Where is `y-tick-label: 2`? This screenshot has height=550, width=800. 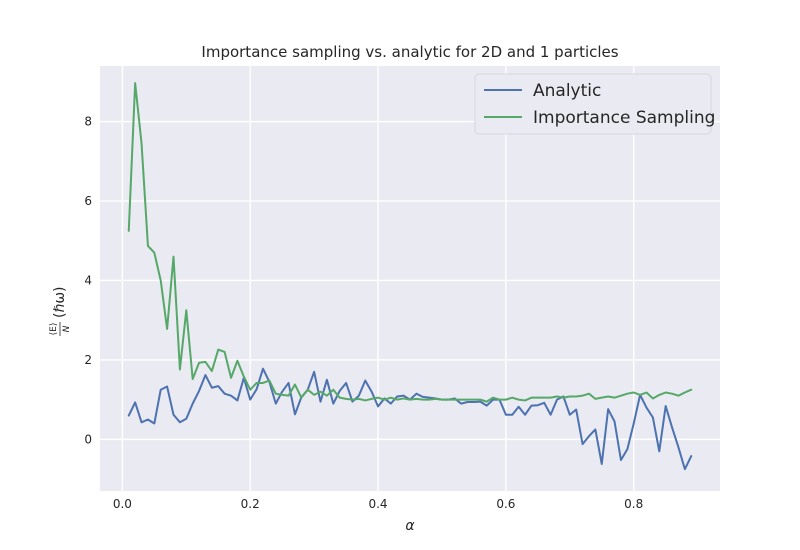 y-tick-label: 2 is located at coordinates (88, 360).